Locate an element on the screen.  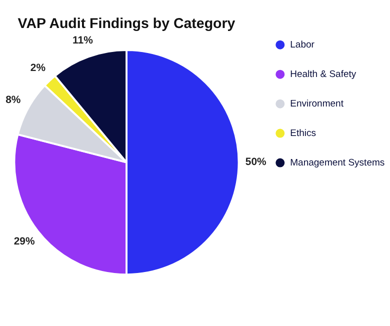
legend-label: Environment is located at coordinates (317, 104).